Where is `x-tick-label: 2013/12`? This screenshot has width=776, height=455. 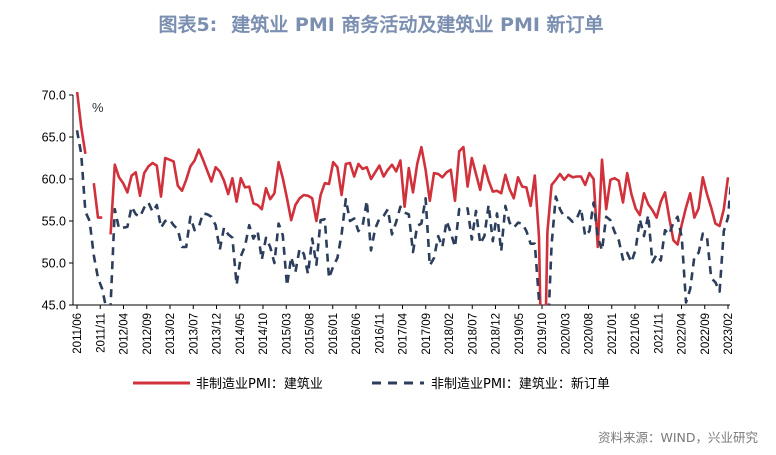
x-tick-label: 2013/12 is located at coordinates (218, 334).